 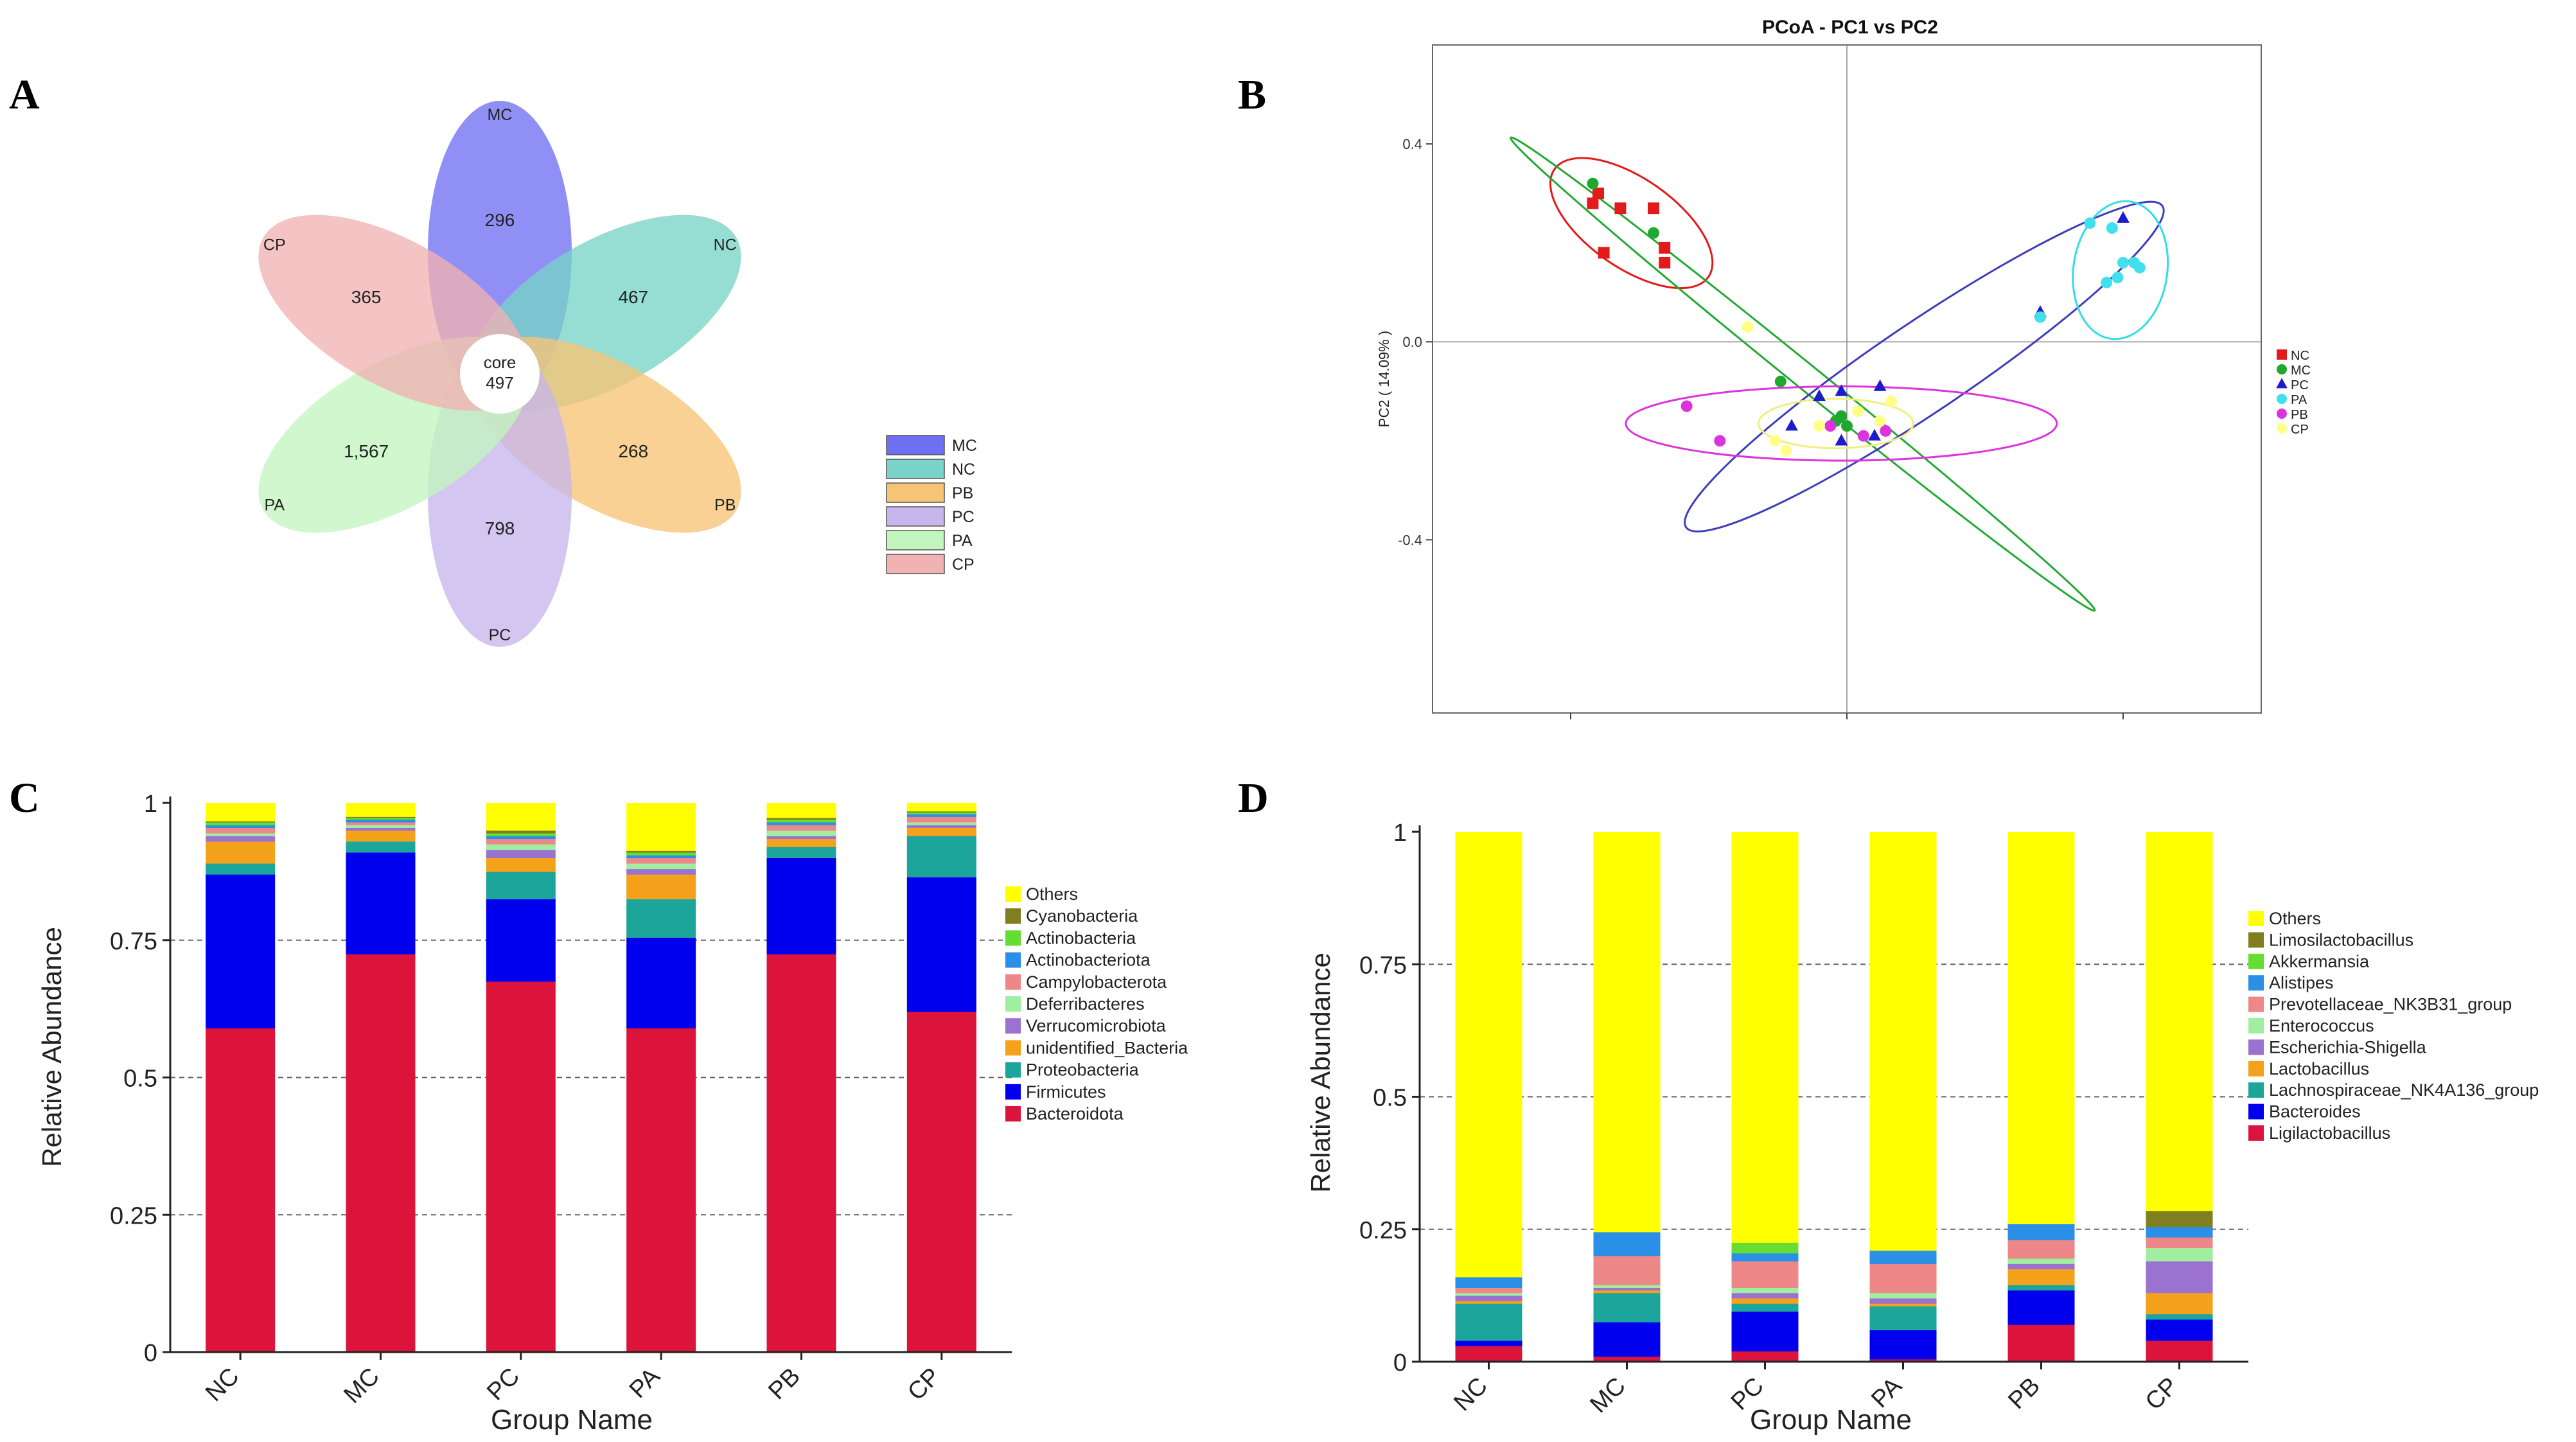 I want to click on phylum-bar-cp-actinobacteria, so click(x=941, y=813).